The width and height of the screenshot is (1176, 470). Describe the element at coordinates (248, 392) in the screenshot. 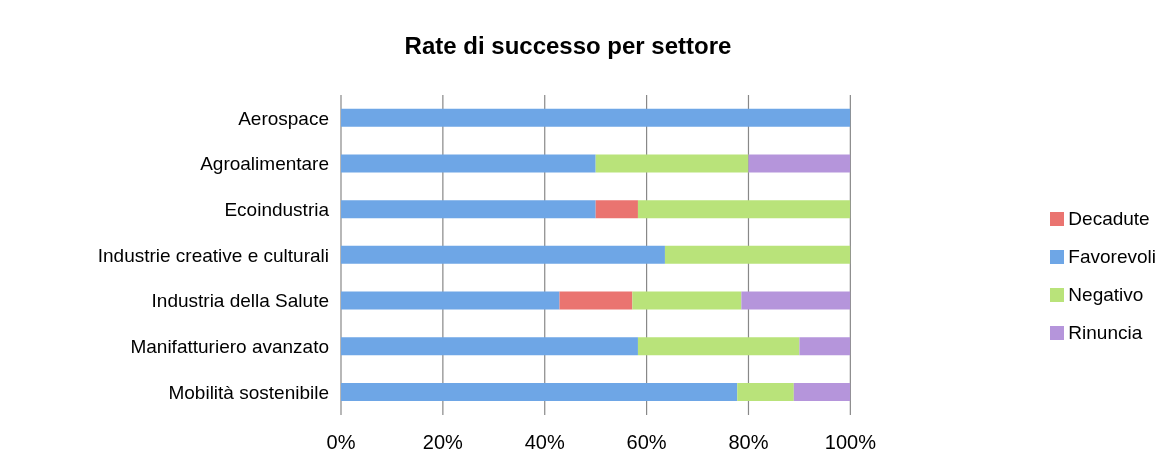

I see `y-tick-label: Mobilità sostenibile` at that location.